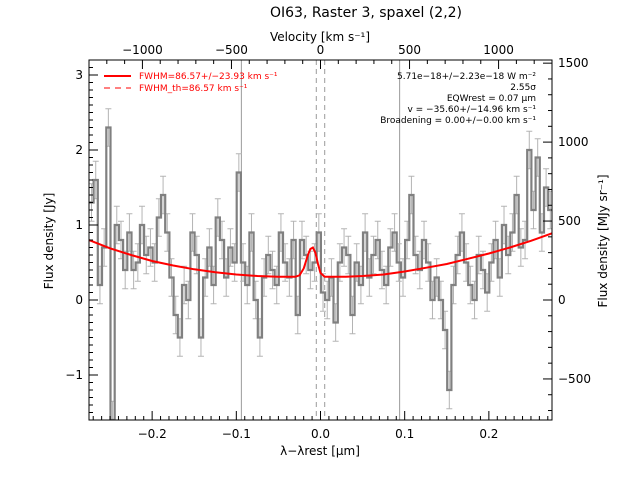  Describe the element at coordinates (320, 255) in the screenshot. I see `fit-line` at that location.